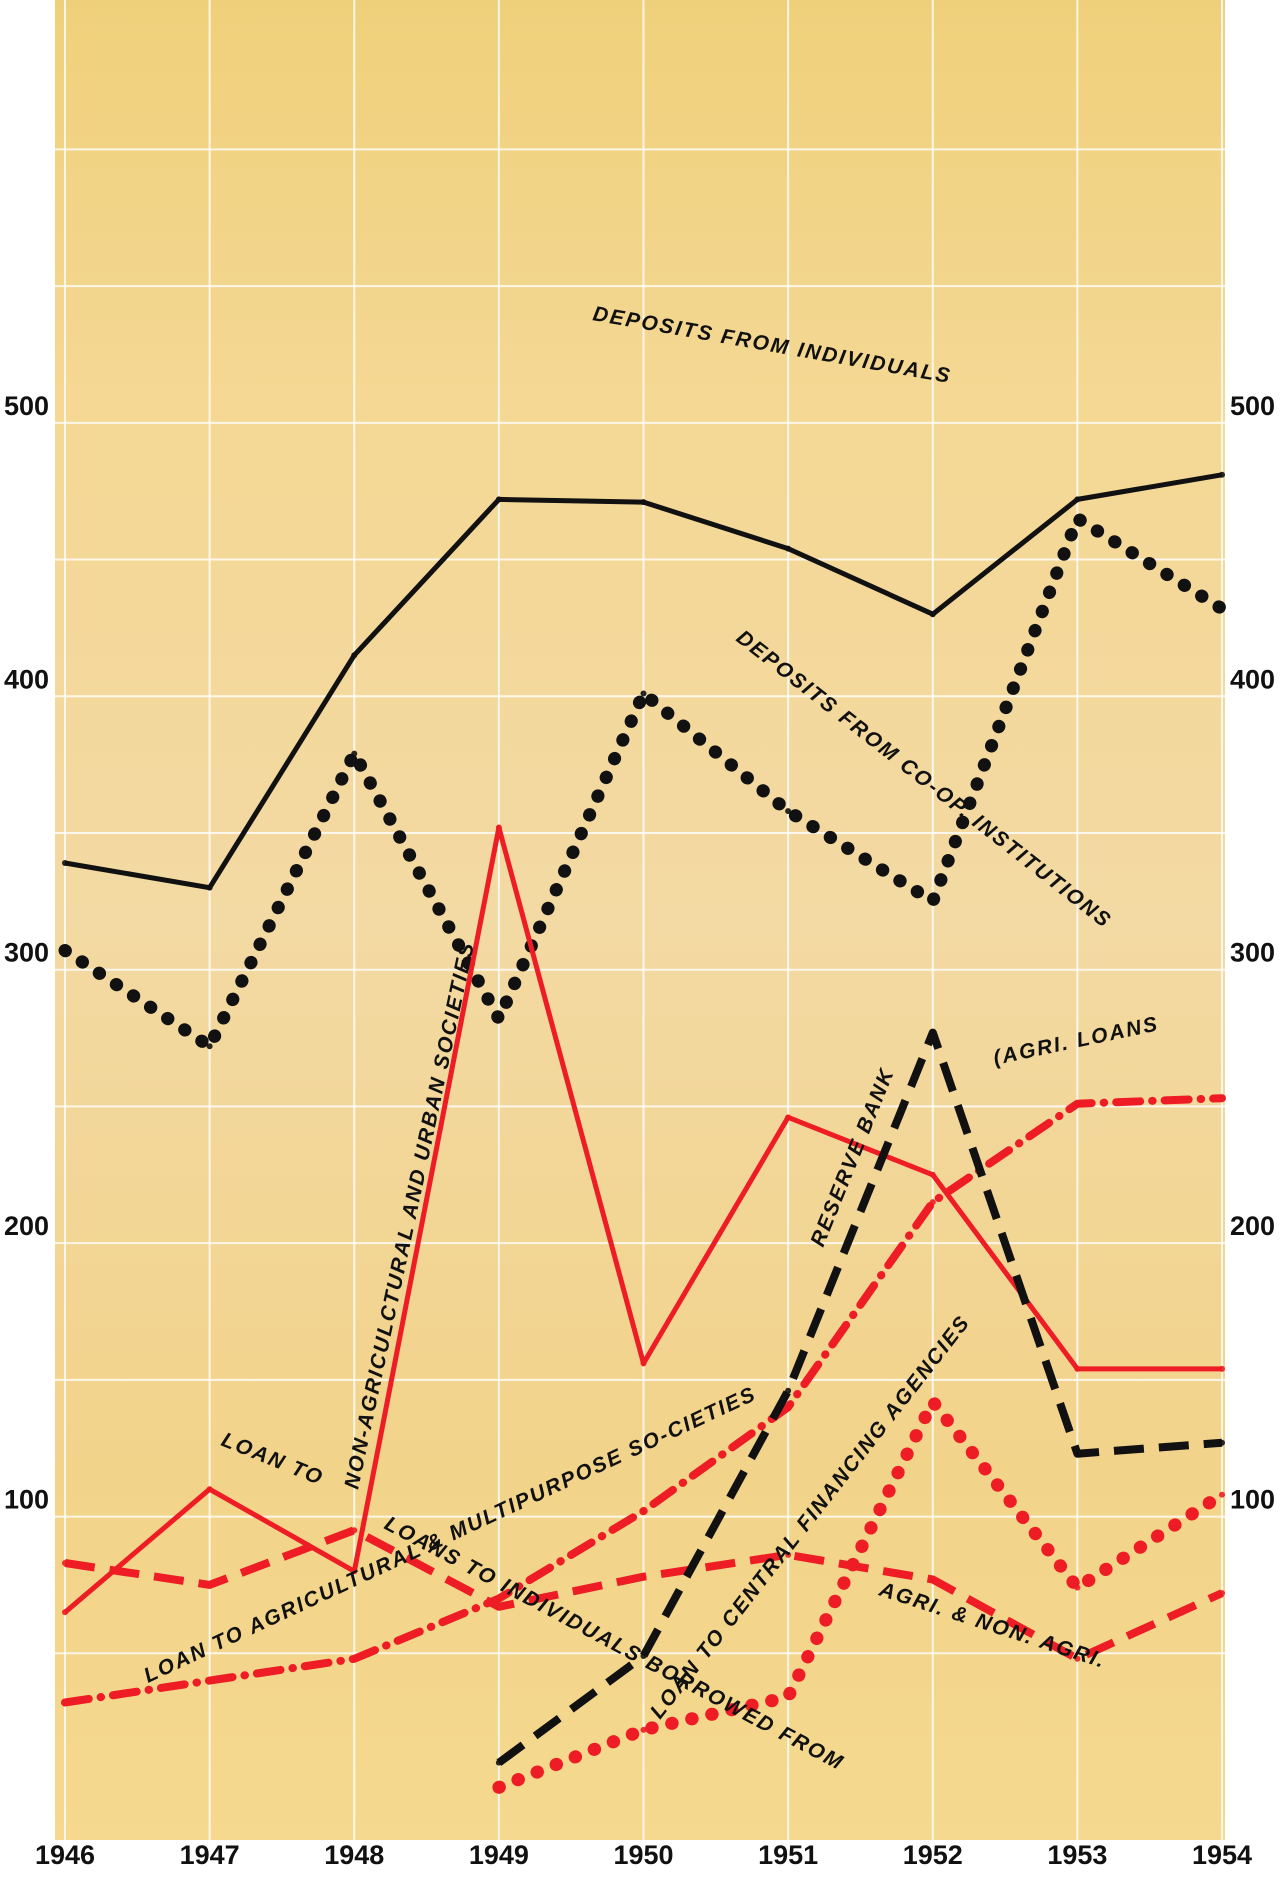 The height and width of the screenshot is (1879, 1287). Describe the element at coordinates (499, 1855) in the screenshot. I see `x-tick-label: 1949` at that location.